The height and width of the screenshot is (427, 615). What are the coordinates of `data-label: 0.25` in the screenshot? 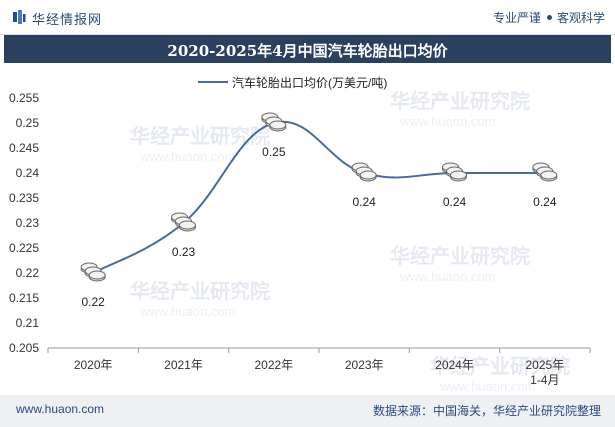 It's located at (274, 152).